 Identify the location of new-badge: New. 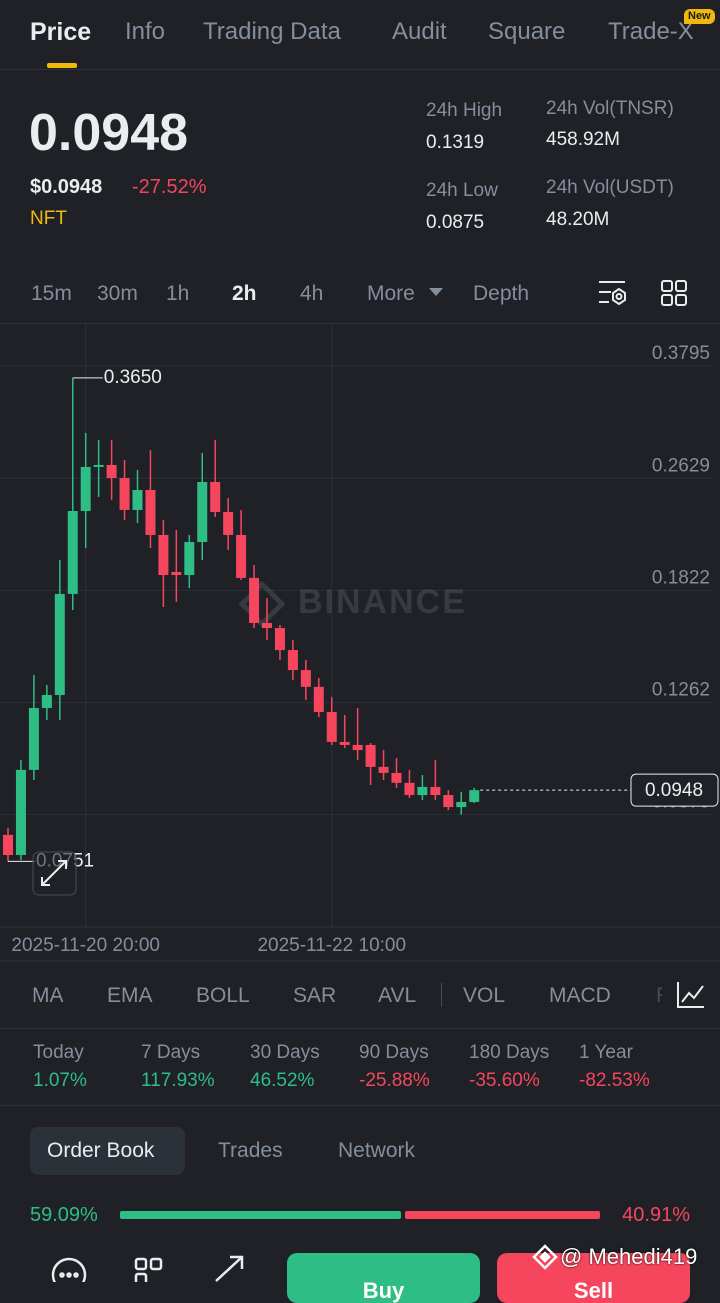
(699, 16).